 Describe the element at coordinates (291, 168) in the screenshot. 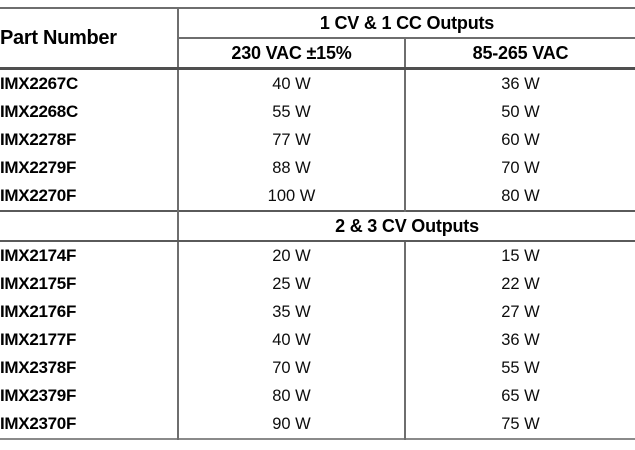

I see `power-230vac-cell: 88 W` at that location.